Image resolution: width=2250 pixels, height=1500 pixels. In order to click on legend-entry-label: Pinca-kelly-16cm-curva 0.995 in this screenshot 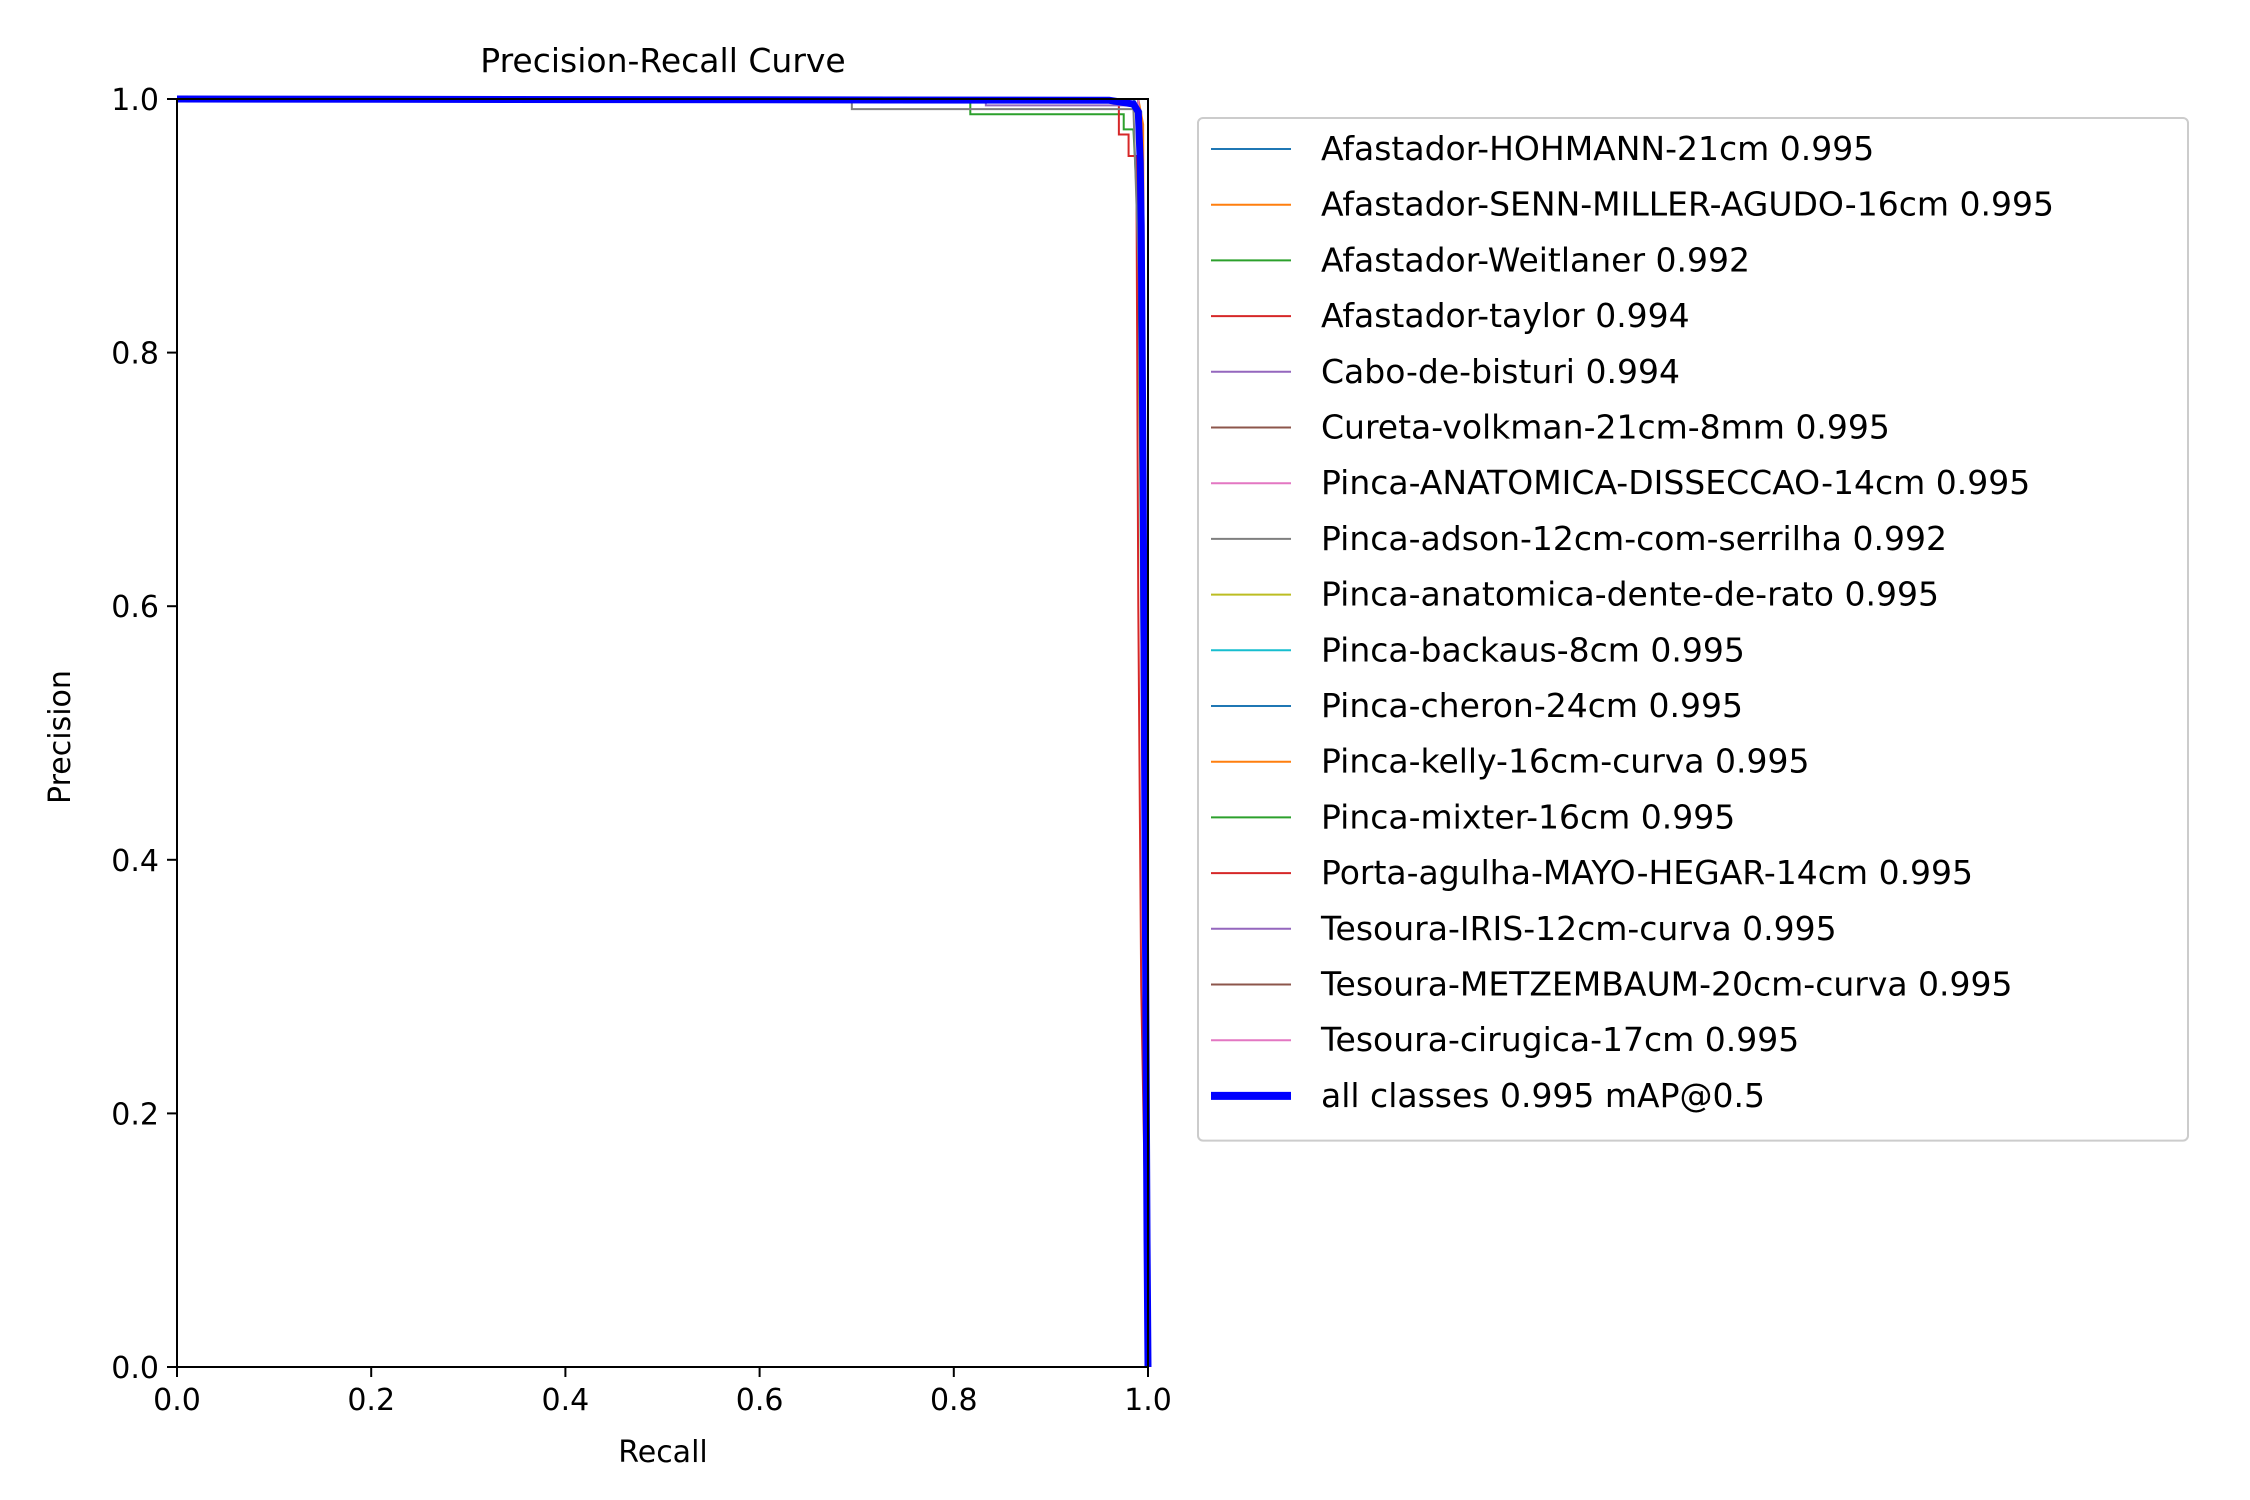, I will do `click(1565, 761)`.